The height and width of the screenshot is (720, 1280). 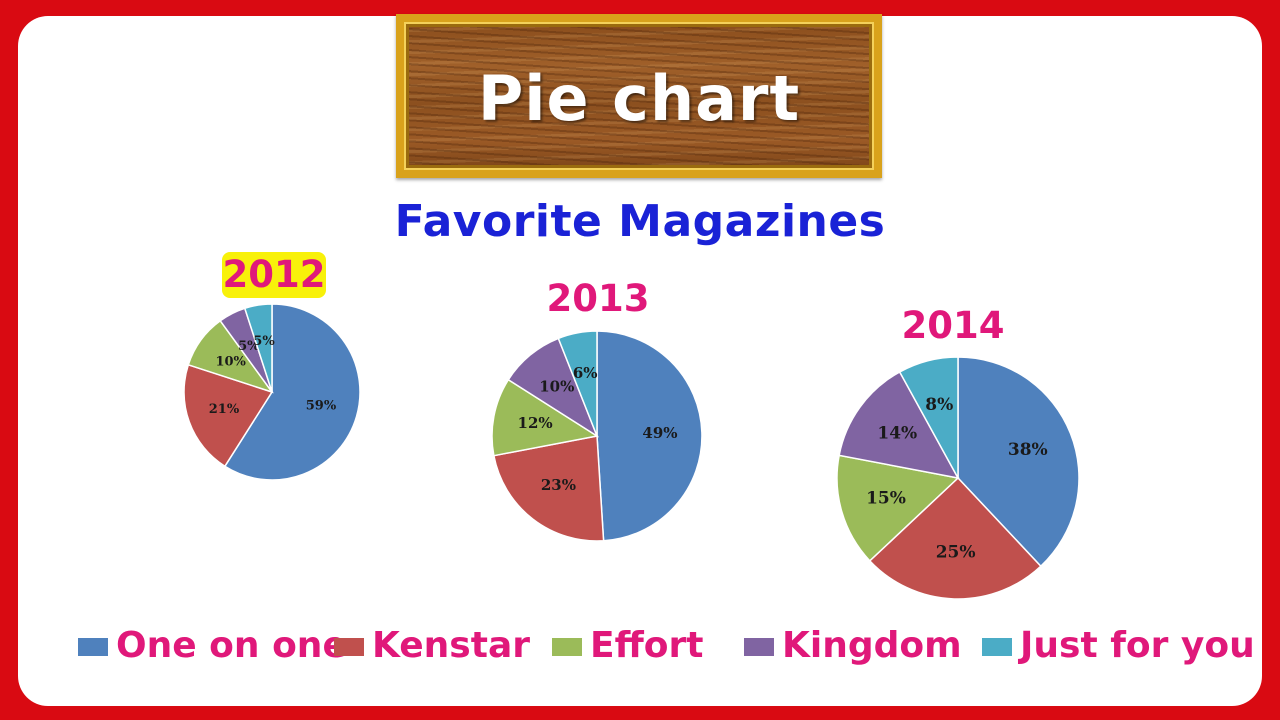 I want to click on pie-slice-2013-effort, so click(x=545, y=417).